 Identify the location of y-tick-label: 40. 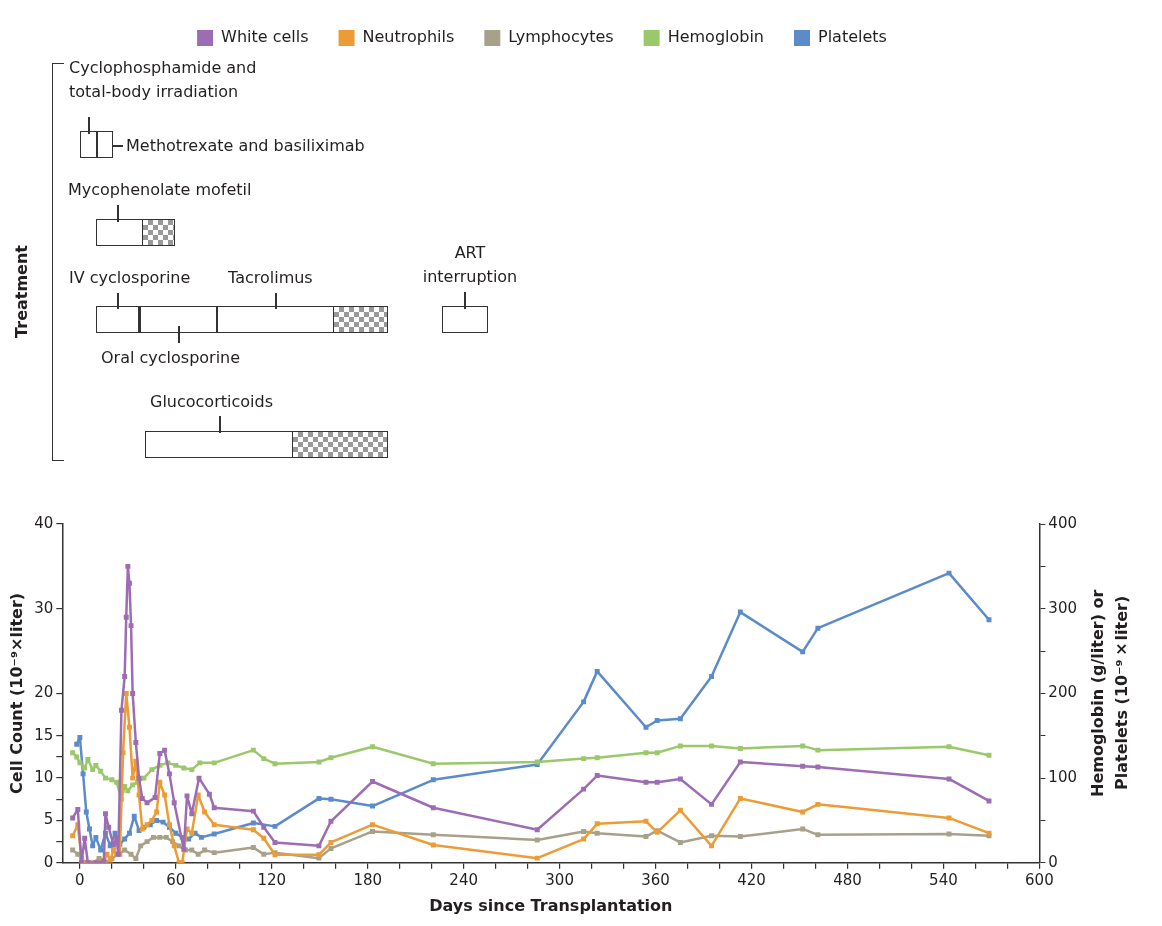
(44, 522).